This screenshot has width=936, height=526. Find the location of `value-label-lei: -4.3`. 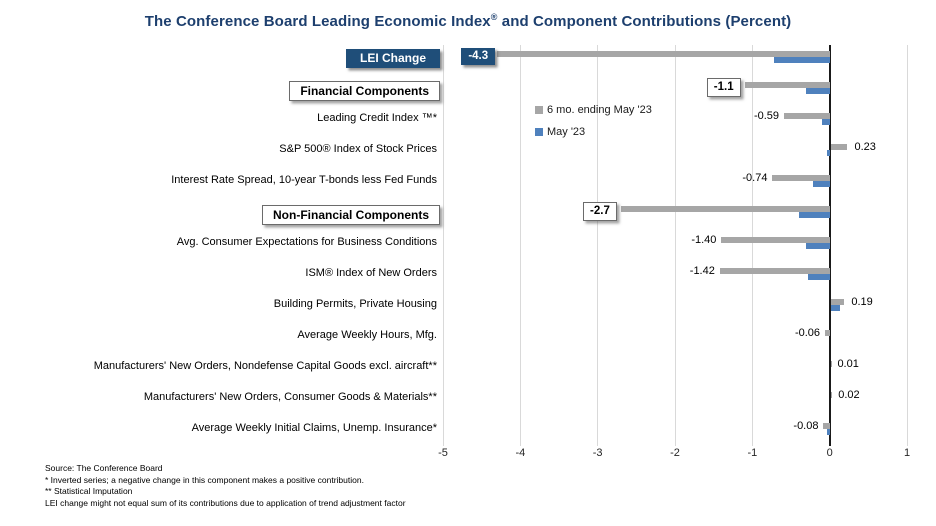

value-label-lei: -4.3 is located at coordinates (478, 56).